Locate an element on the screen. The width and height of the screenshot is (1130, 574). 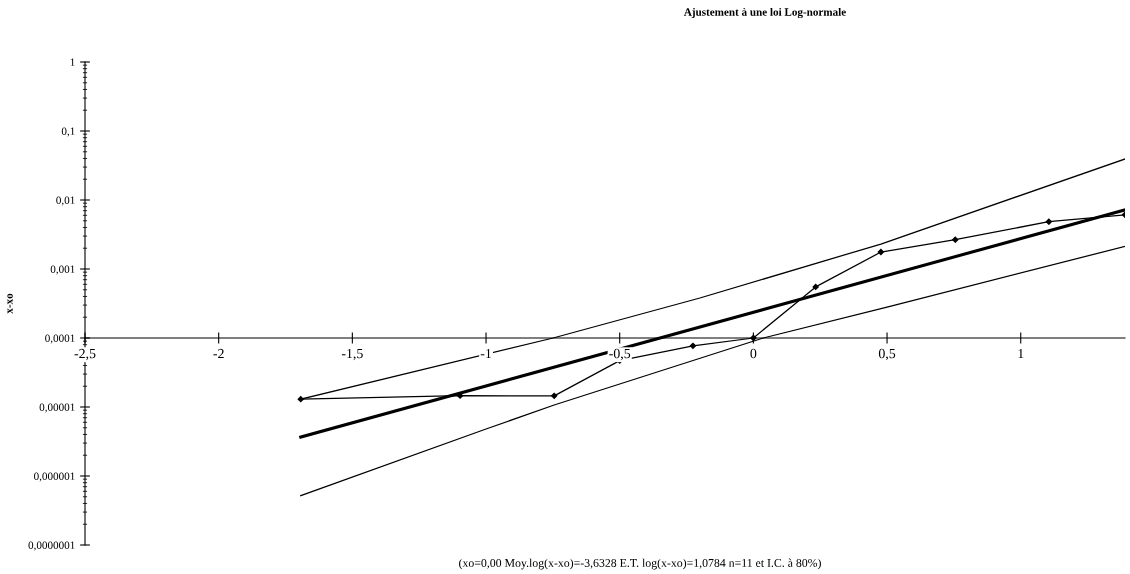
x-tick-label: 0 is located at coordinates (753, 353).